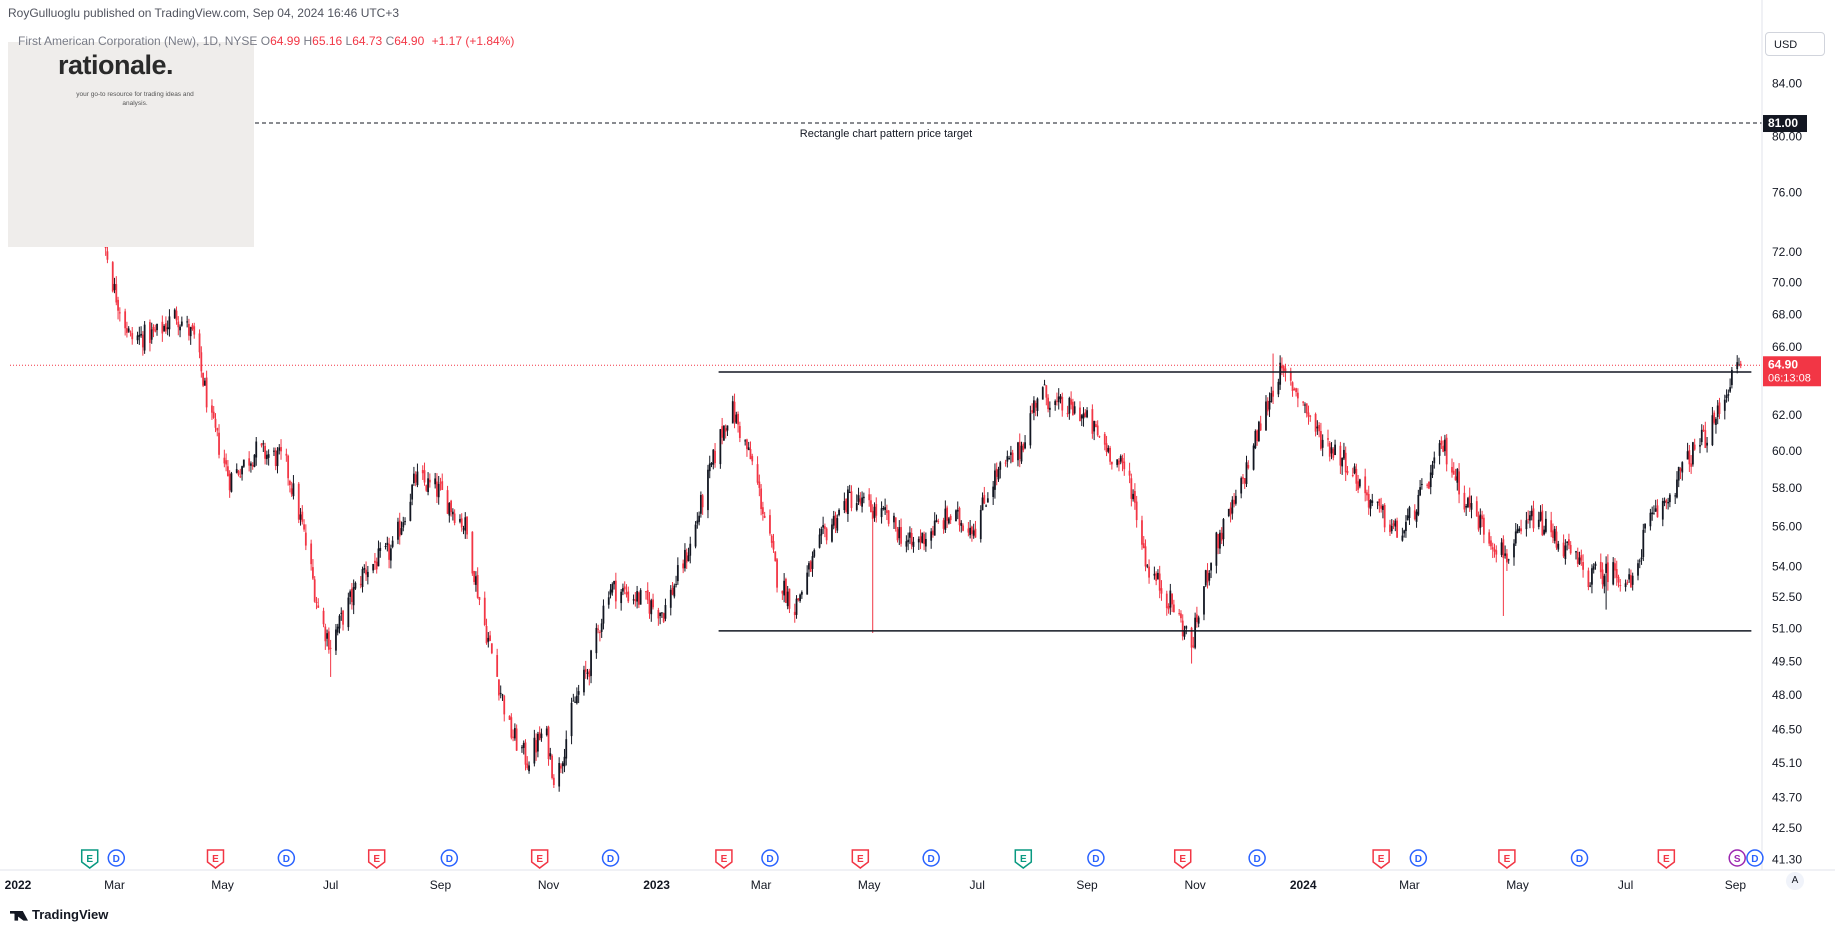 This screenshot has width=1835, height=931. I want to click on change-value: +1.17 (+1.84%), so click(473, 41).